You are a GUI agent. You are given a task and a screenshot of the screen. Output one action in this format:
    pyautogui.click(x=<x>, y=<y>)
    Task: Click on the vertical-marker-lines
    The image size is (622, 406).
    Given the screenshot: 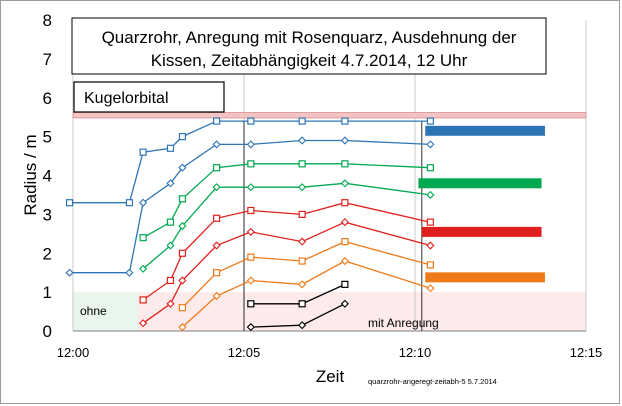 What is the action you would take?
    pyautogui.click(x=333, y=226)
    